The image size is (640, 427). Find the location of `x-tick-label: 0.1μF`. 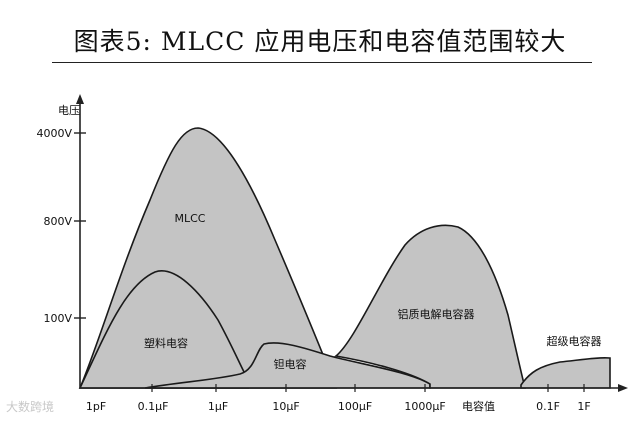

x-tick-label: 0.1μF is located at coordinates (153, 406).